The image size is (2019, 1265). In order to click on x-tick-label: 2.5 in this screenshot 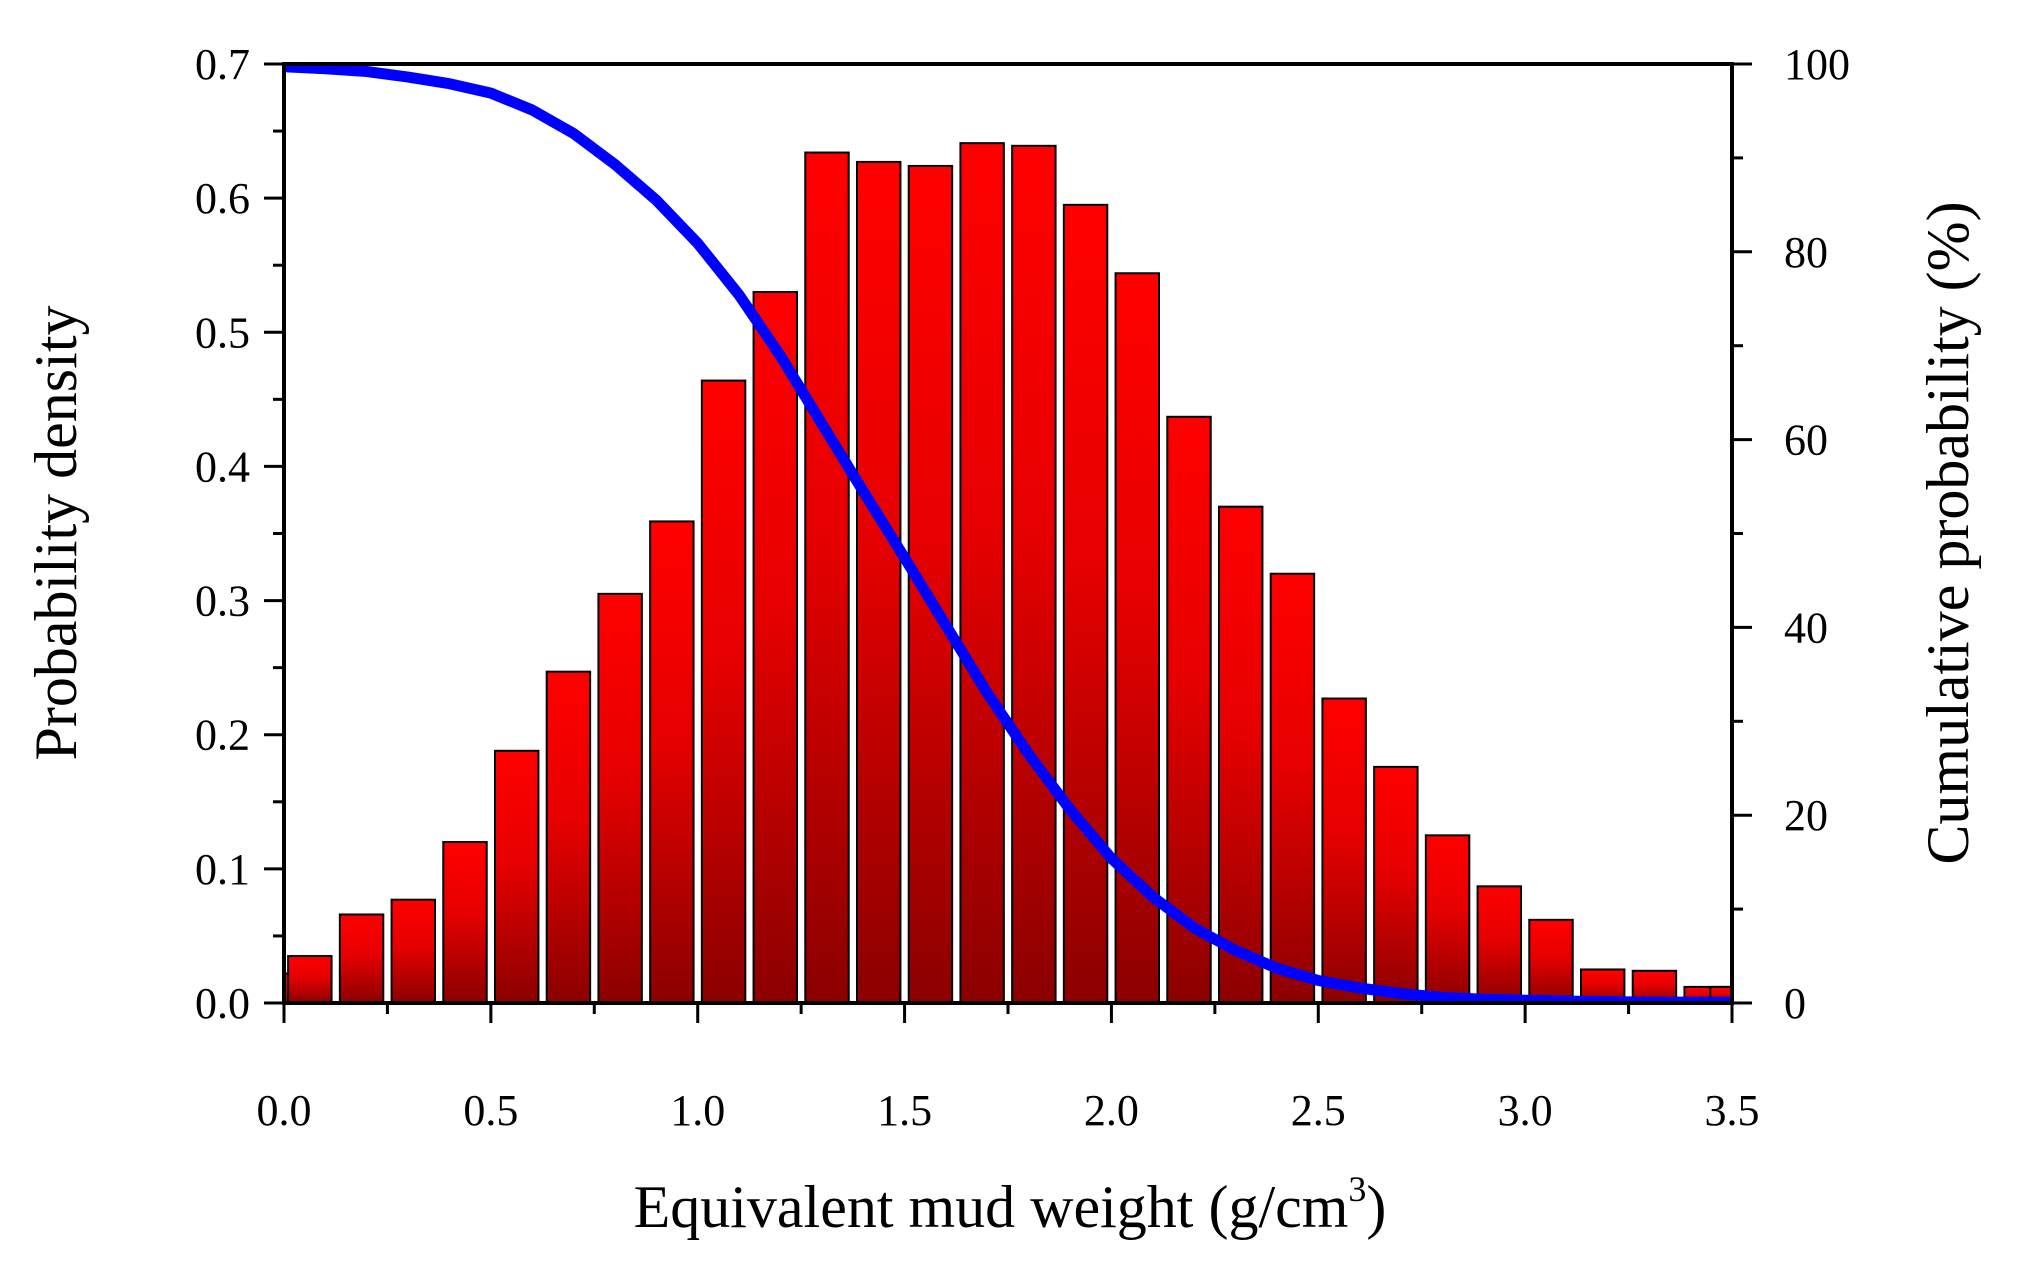, I will do `click(1318, 1110)`.